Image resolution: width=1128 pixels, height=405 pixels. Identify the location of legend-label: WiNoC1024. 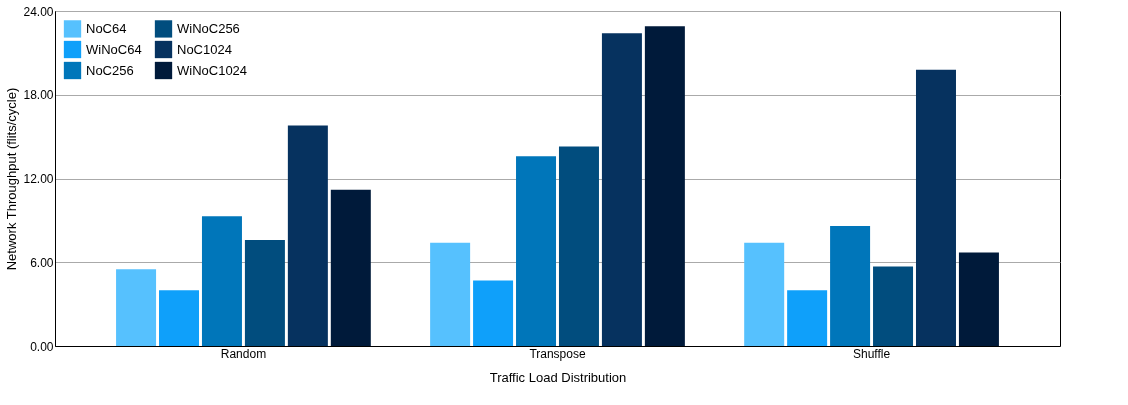
(212, 70).